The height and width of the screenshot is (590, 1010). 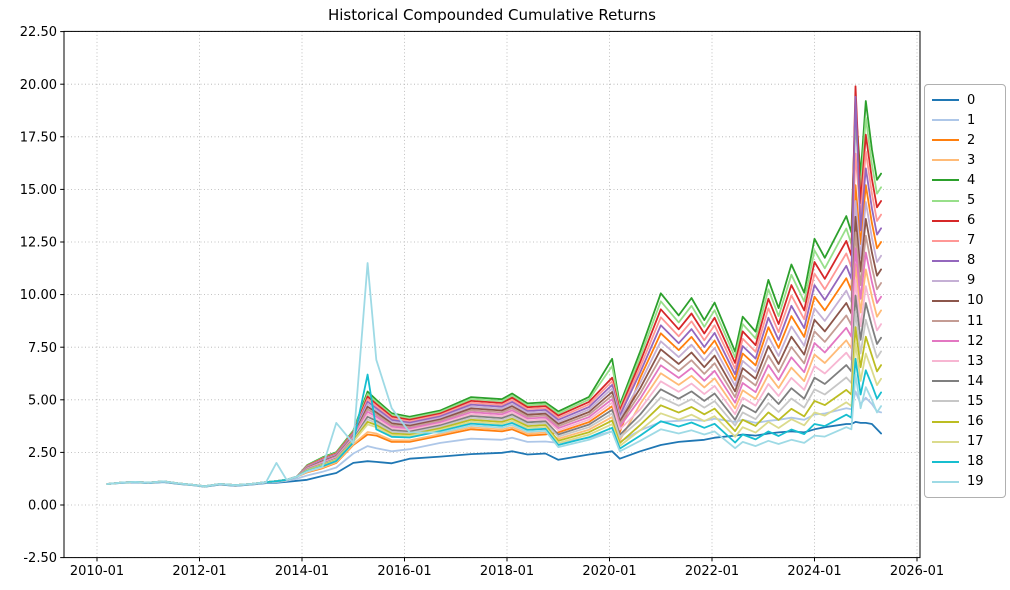 I want to click on legend-label: 6, so click(x=971, y=221).